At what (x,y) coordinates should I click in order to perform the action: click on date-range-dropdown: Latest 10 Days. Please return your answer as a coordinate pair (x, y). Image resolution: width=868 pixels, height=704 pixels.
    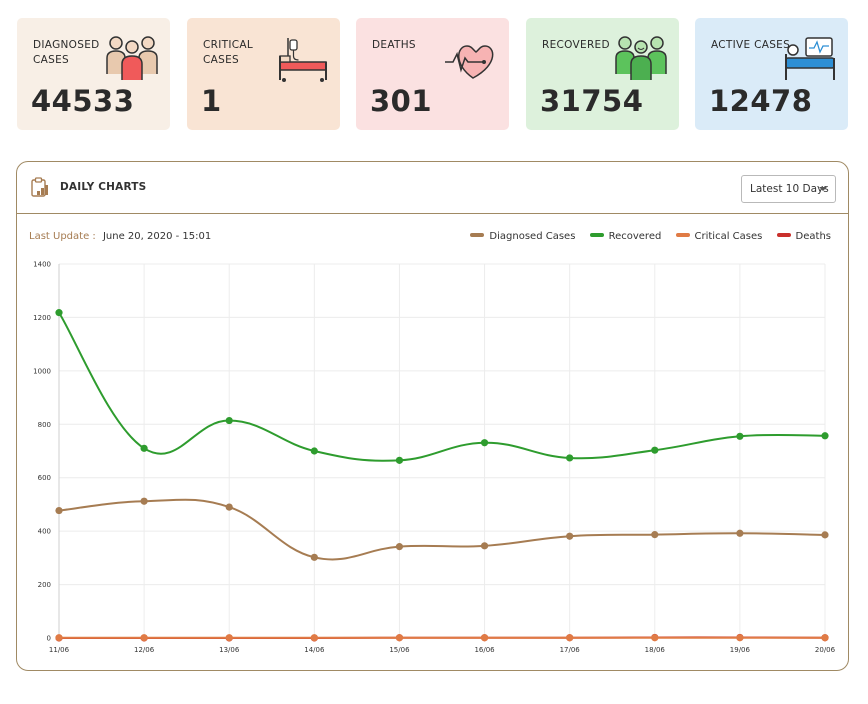
    Looking at the image, I should click on (788, 189).